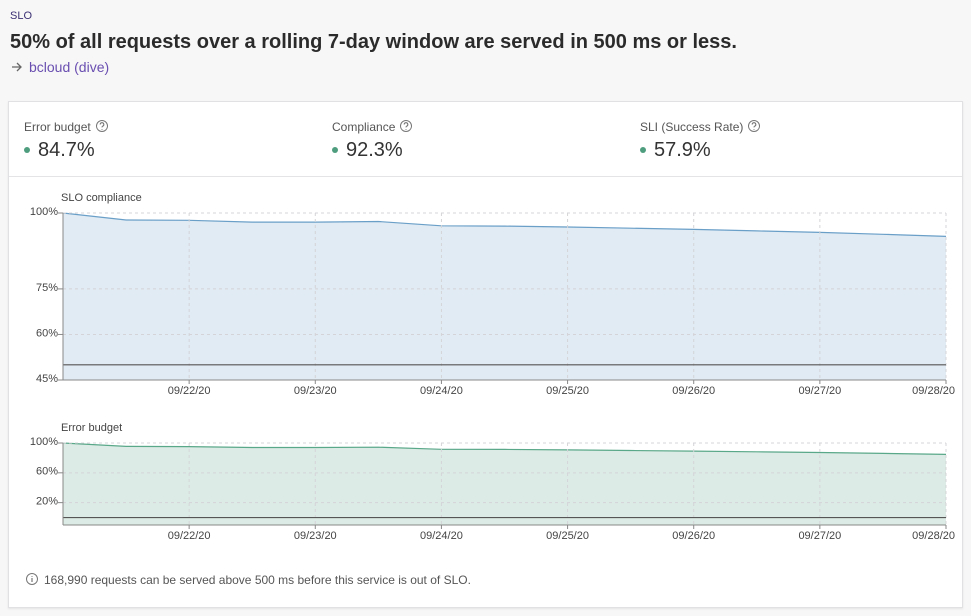 The width and height of the screenshot is (971, 616). What do you see at coordinates (364, 127) in the screenshot?
I see `stat-label: Compliance` at bounding box center [364, 127].